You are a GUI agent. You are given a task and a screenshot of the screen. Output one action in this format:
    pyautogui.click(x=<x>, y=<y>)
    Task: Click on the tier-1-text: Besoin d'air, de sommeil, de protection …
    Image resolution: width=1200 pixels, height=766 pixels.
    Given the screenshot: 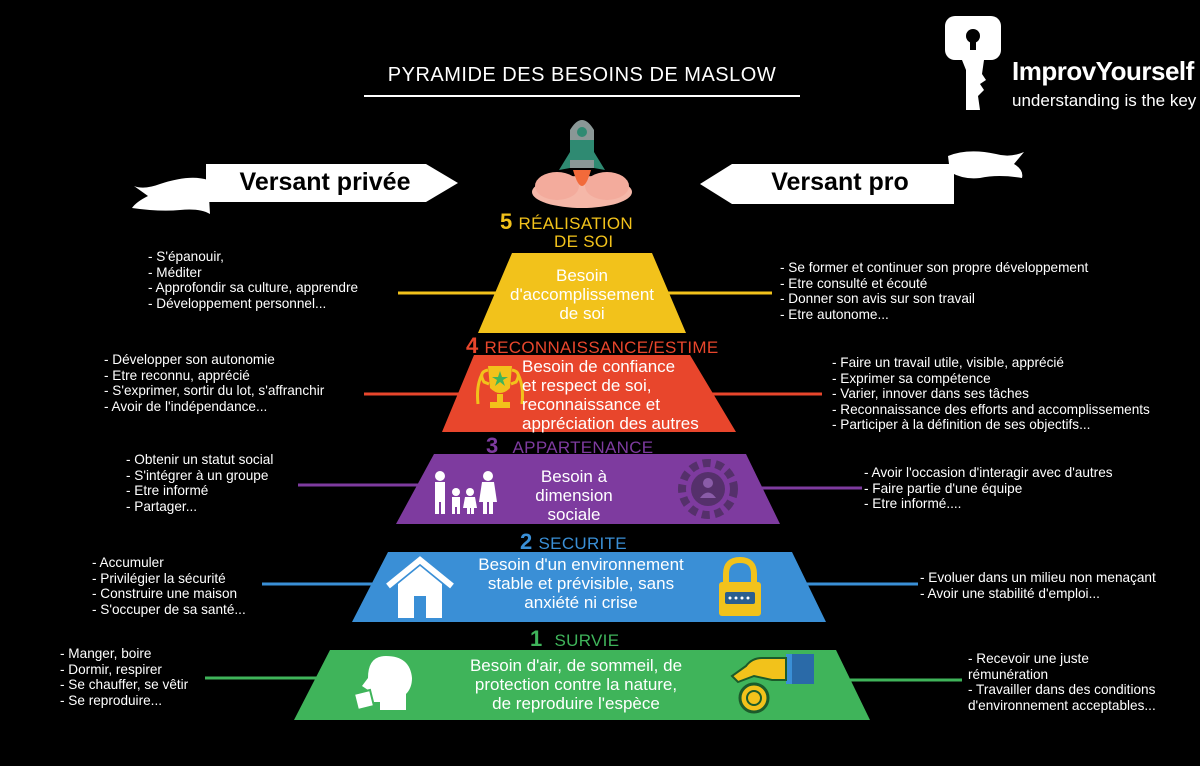 What is the action you would take?
    pyautogui.click(x=576, y=684)
    